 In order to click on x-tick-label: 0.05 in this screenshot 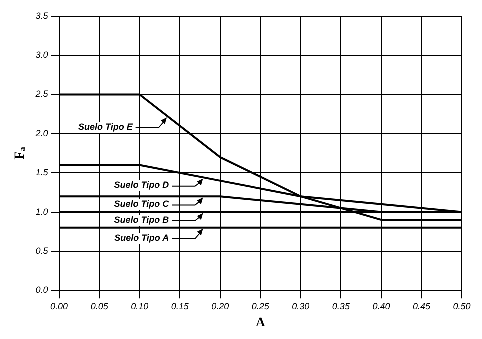, I will do `click(100, 307)`.